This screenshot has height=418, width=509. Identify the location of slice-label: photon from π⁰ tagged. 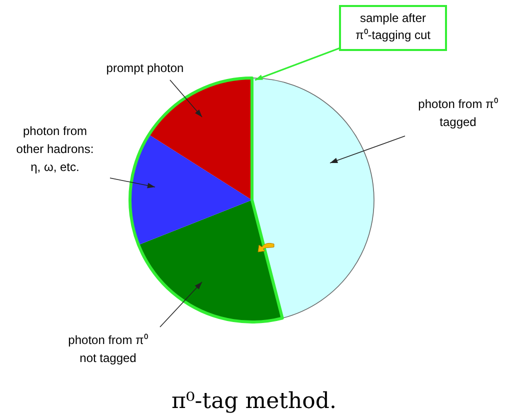
(458, 113).